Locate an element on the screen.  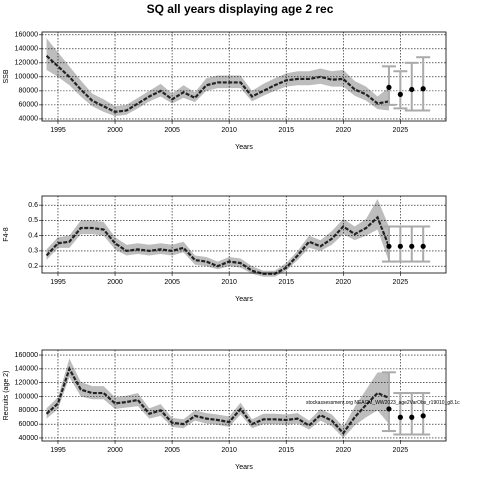
y-tick-label: 0.6 is located at coordinates (33, 205).